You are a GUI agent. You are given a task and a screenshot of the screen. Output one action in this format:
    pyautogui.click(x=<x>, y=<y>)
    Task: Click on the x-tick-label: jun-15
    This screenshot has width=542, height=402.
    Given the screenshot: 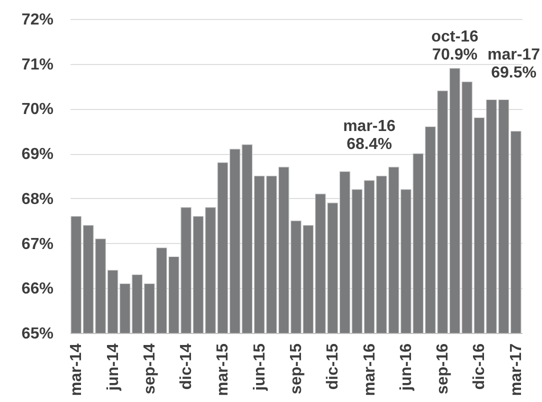 What is the action you would take?
    pyautogui.click(x=259, y=367)
    